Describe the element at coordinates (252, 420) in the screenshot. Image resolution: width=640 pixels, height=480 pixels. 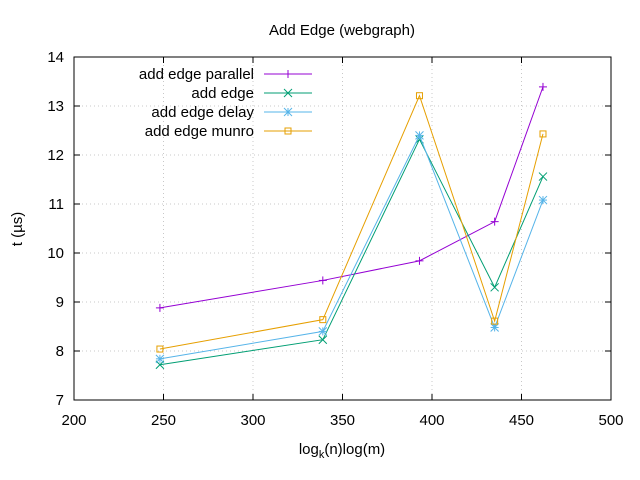
I see `x-tick-label: 300` at that location.